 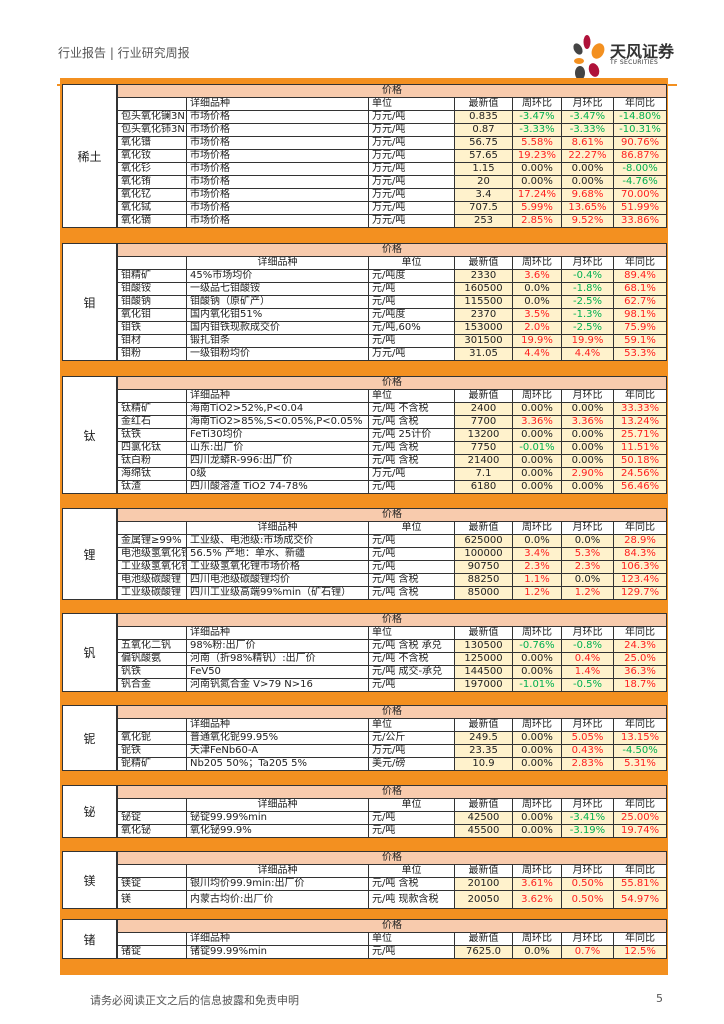 I want to click on week-change: 5.99%, so click(x=537, y=208).